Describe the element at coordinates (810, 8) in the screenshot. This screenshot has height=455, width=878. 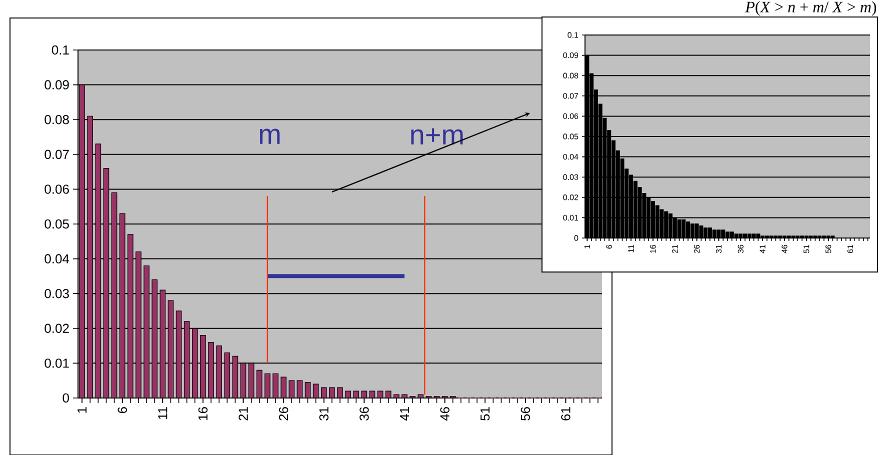
I see `chart-title: P(X > n + m/ X > m)` at that location.